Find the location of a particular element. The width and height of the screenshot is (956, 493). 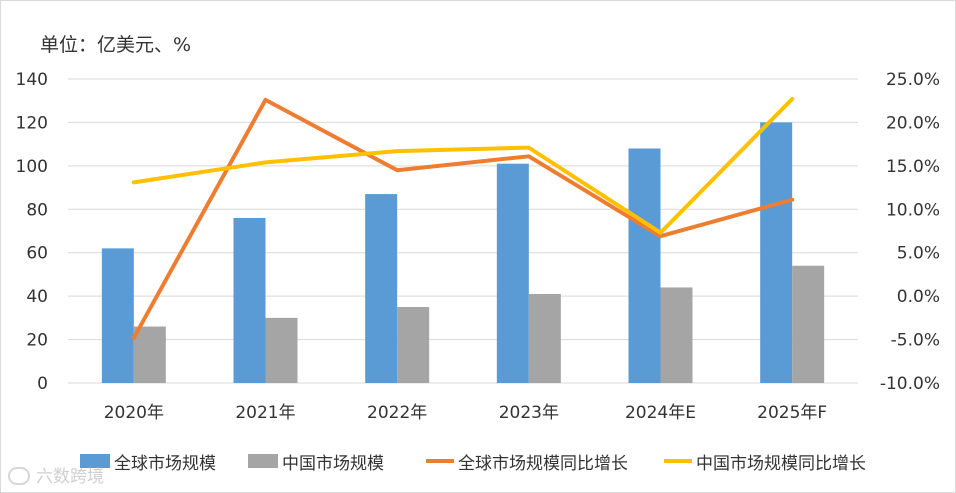

y-left-tick-label: 40 is located at coordinates (37, 297).